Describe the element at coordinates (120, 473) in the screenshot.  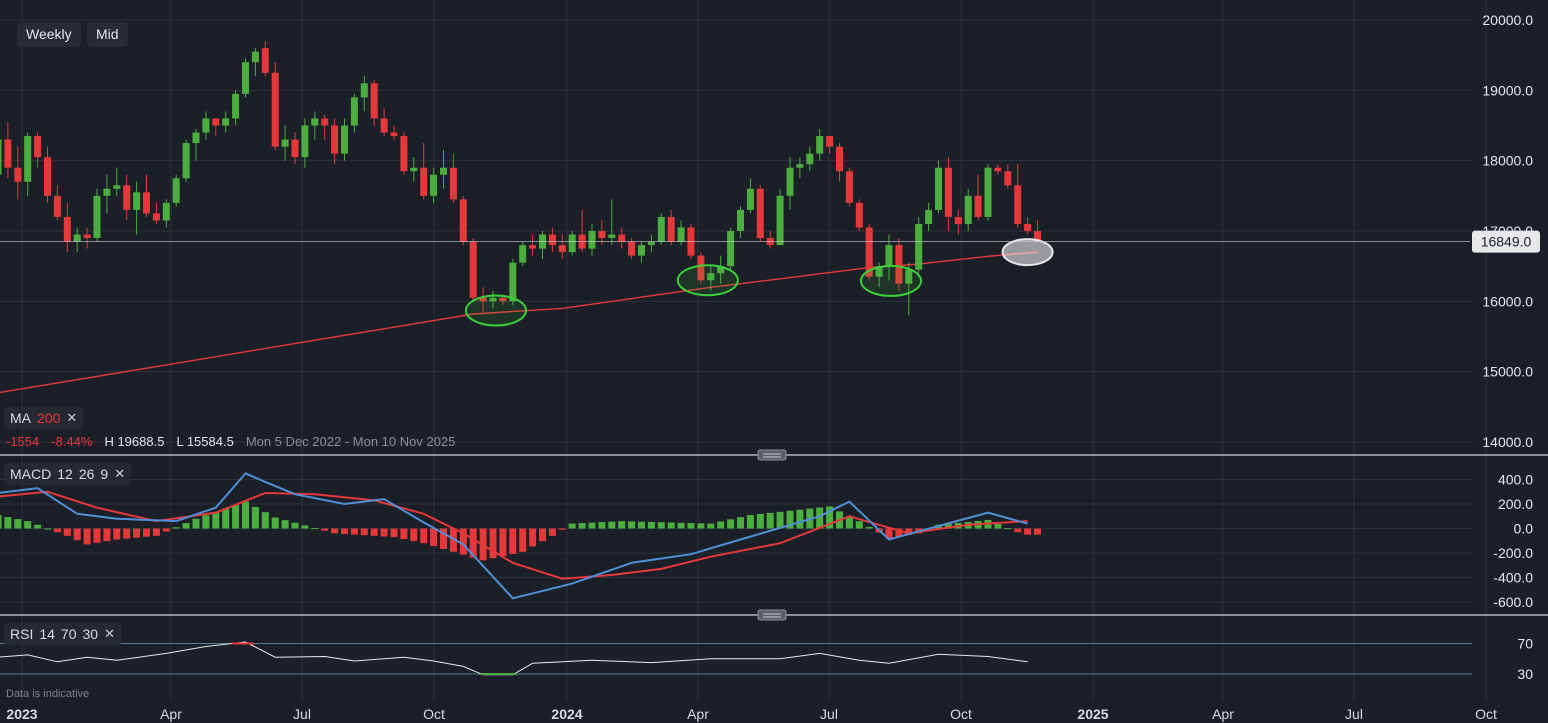
I see `macd-remove-icon: ✕` at that location.